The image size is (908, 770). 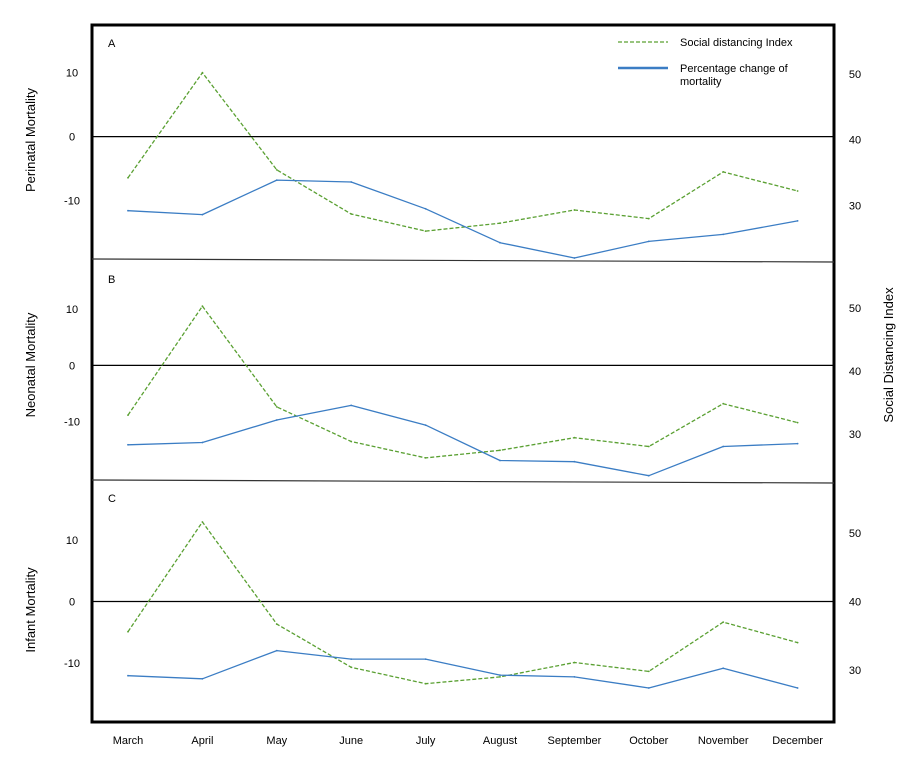 I want to click on x-tick-label: September, so click(x=574, y=741).